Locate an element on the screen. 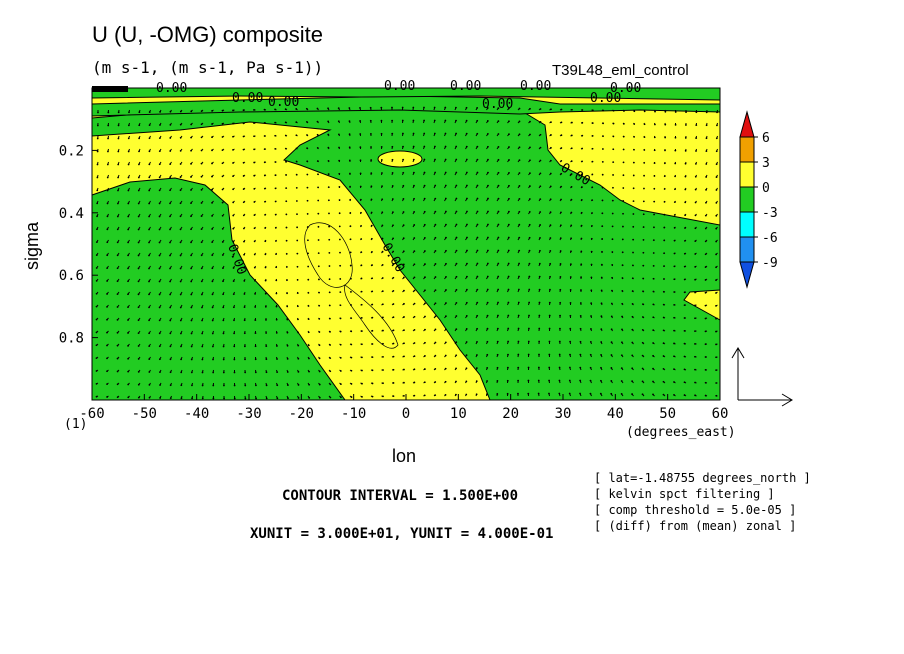 This screenshot has height=654, width=904. contour-interval-text: CONTOUR INTERVAL = 1.500E+00 is located at coordinates (400, 496).